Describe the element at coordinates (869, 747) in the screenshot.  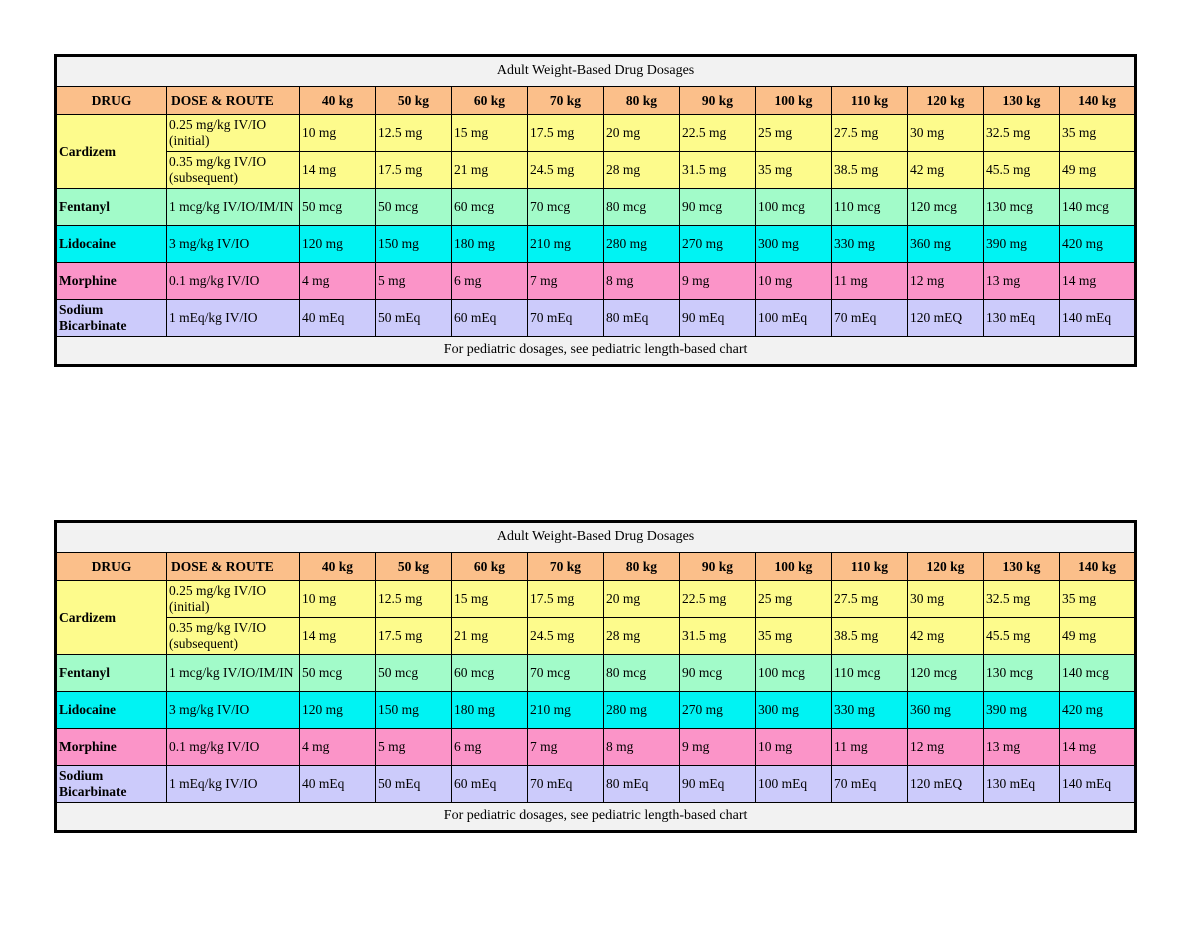
I see `dose-cell: 11 mg` at that location.